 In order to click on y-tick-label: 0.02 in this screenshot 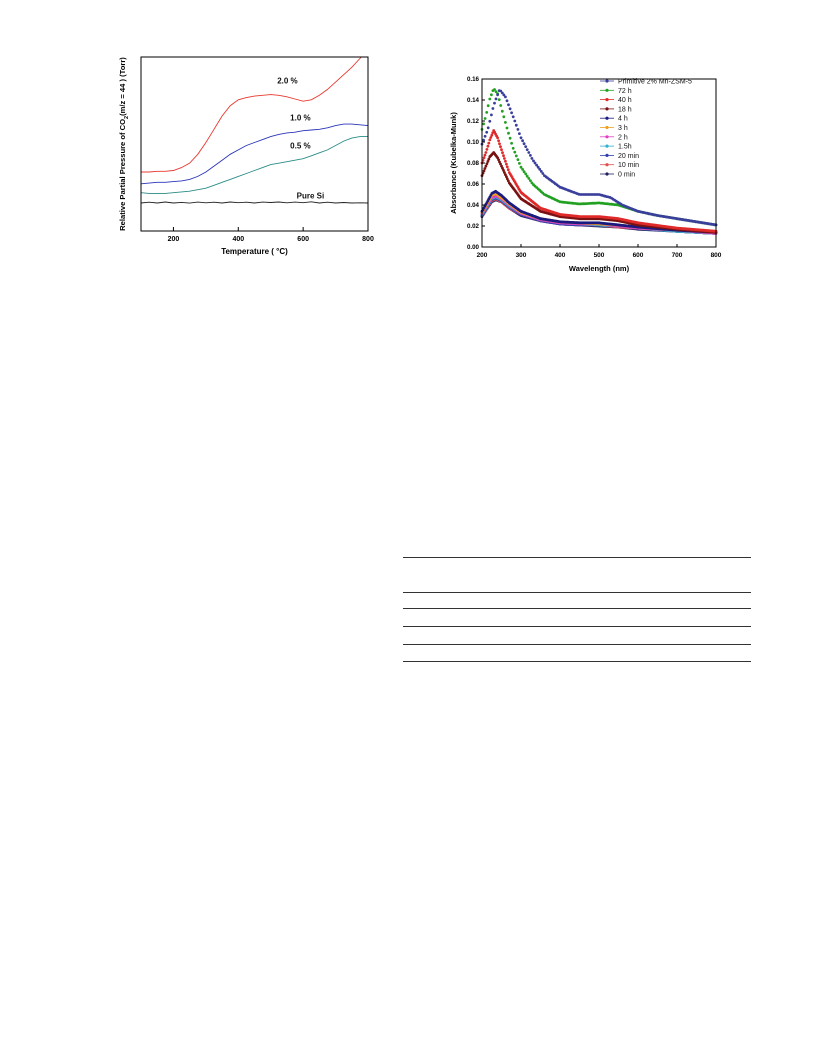, I will do `click(473, 226)`.